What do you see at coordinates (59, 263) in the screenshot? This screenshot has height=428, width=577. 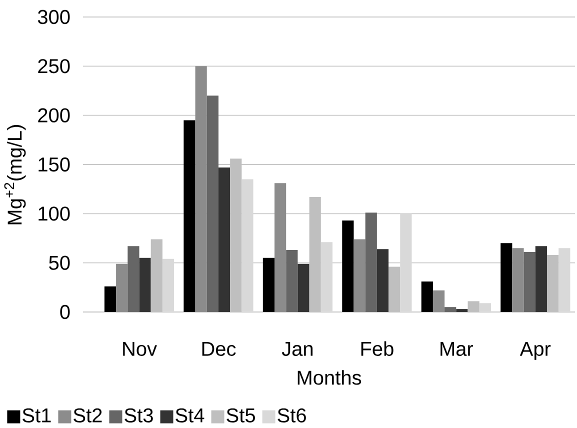 I see `y-tick-label: 50` at bounding box center [59, 263].